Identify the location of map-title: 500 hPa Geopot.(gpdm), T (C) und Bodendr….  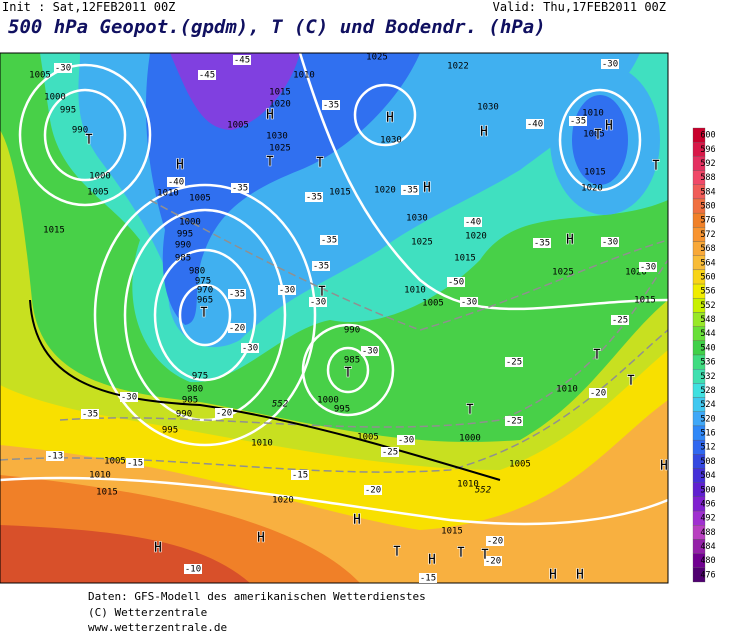
(277, 27).